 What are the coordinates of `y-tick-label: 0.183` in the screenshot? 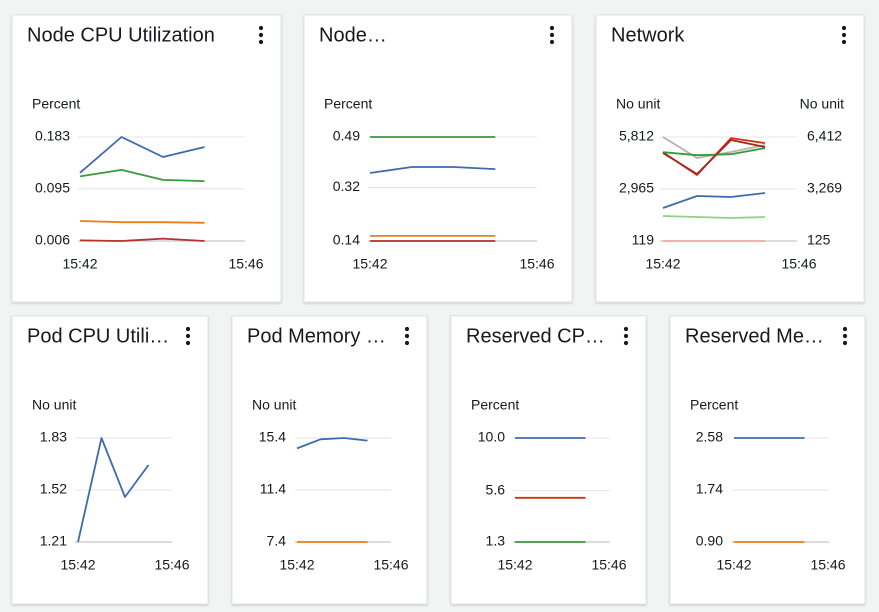 It's located at (52, 136).